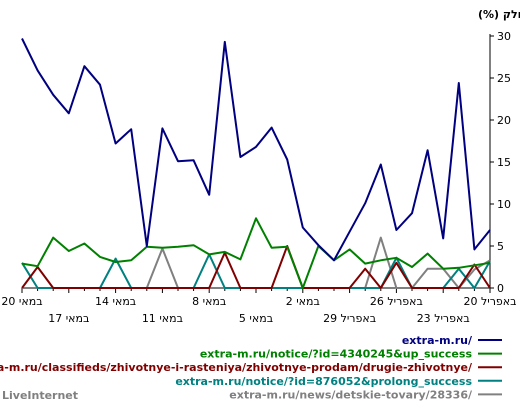  I want to click on watermark: LiveInternet, so click(40, 395).